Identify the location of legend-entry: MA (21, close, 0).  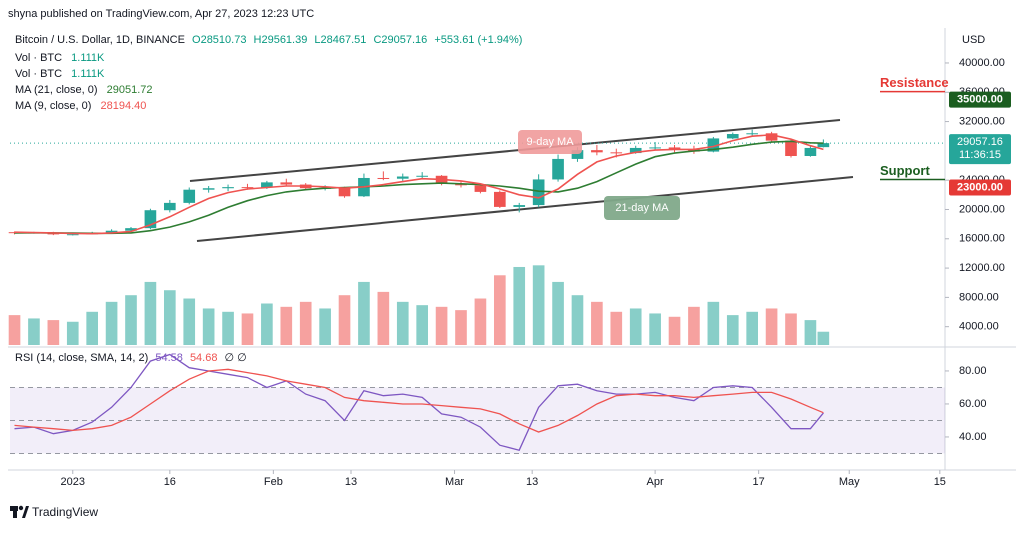
(56, 90).